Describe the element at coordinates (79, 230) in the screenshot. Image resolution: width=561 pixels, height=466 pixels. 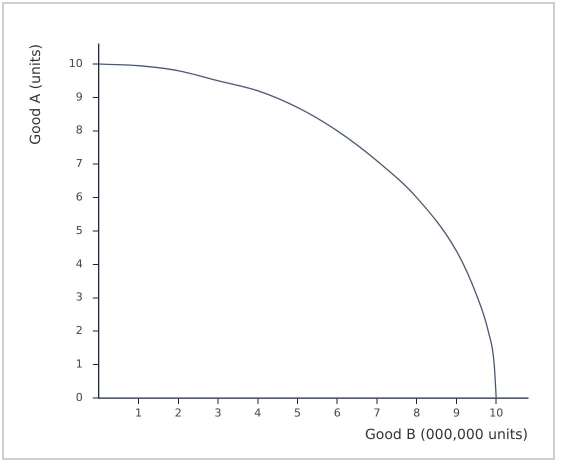
I see `y-tick-label: 5` at that location.